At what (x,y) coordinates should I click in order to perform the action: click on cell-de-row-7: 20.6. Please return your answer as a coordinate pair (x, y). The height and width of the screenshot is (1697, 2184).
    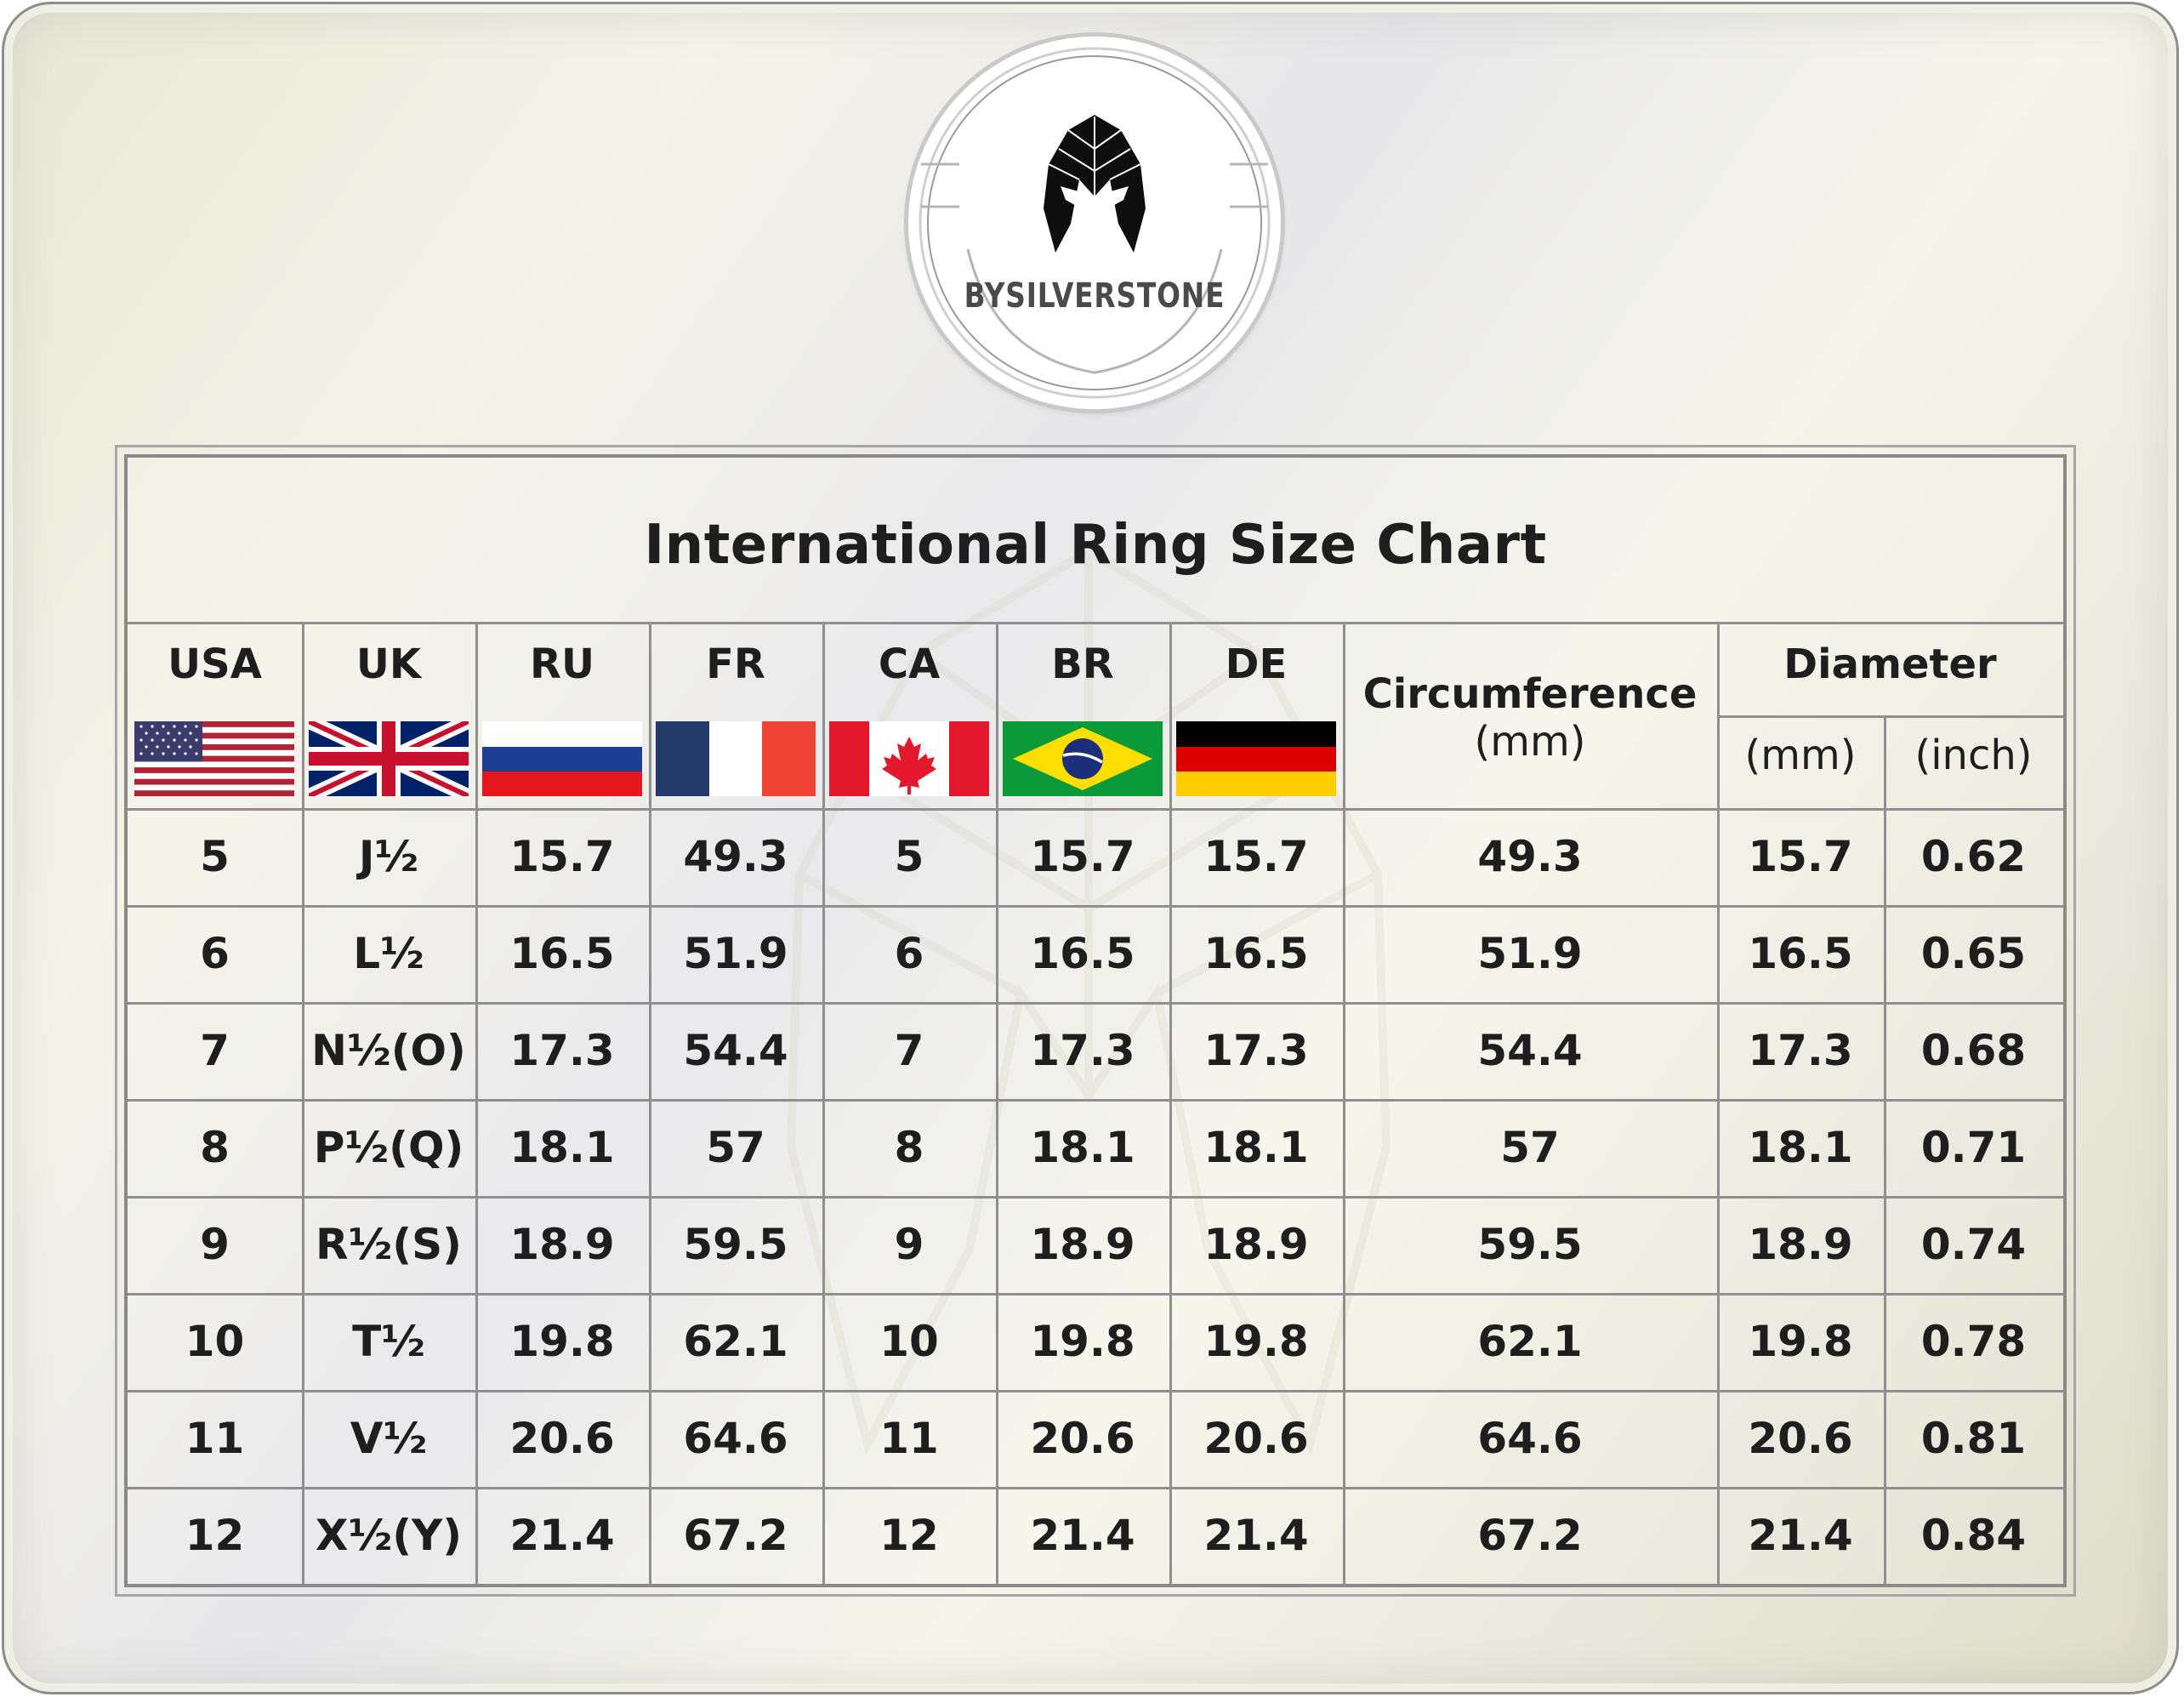
    Looking at the image, I should click on (1256, 1438).